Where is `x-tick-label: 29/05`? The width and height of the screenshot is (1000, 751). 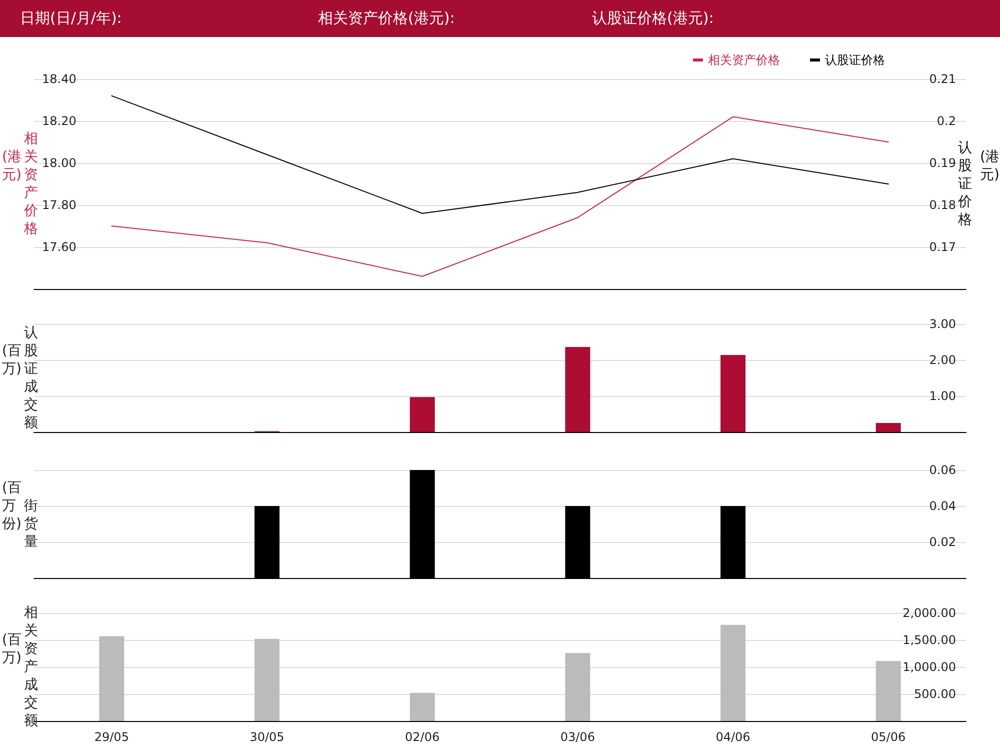 x-tick-label: 29/05 is located at coordinates (111, 737).